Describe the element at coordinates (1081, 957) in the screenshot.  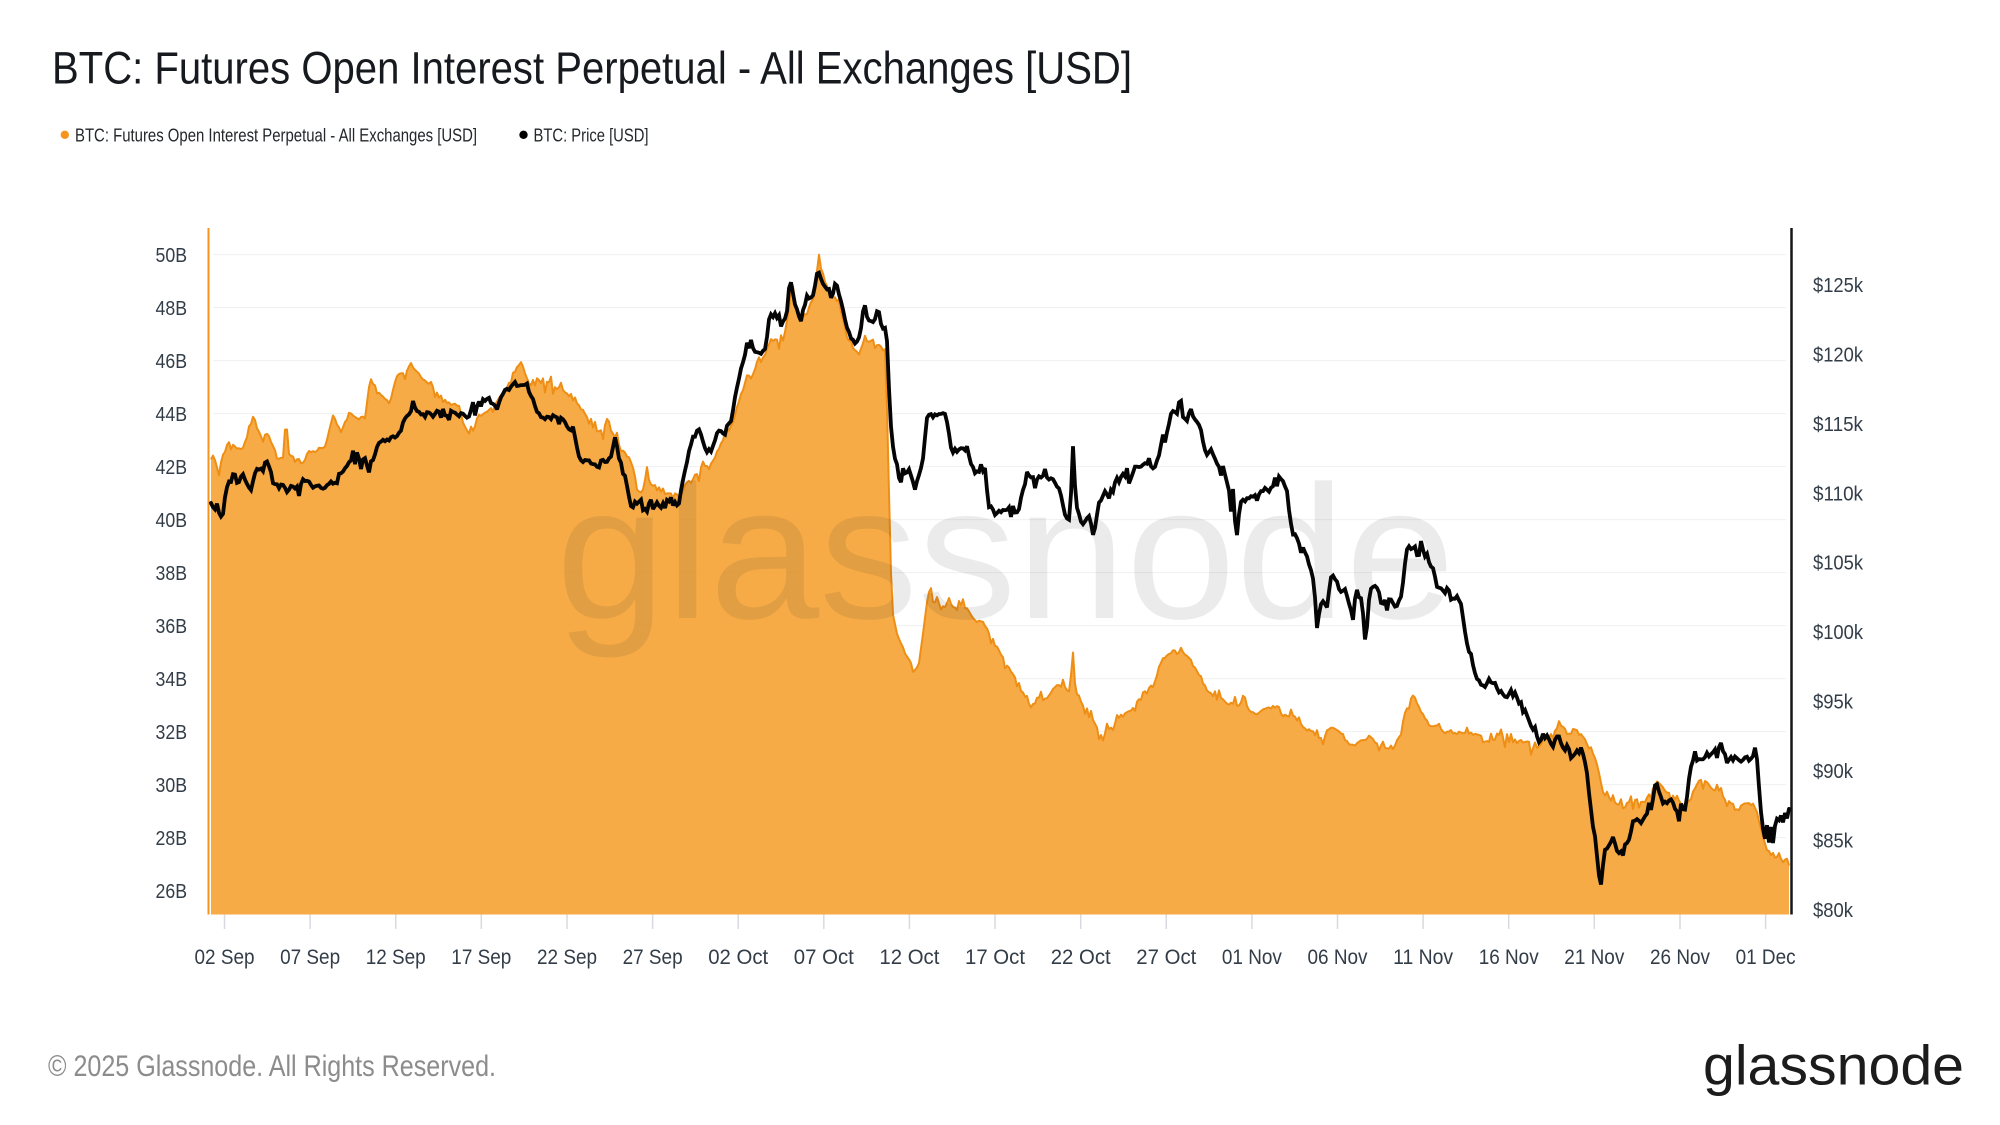
I see `svg-text: 22 Oct` at that location.